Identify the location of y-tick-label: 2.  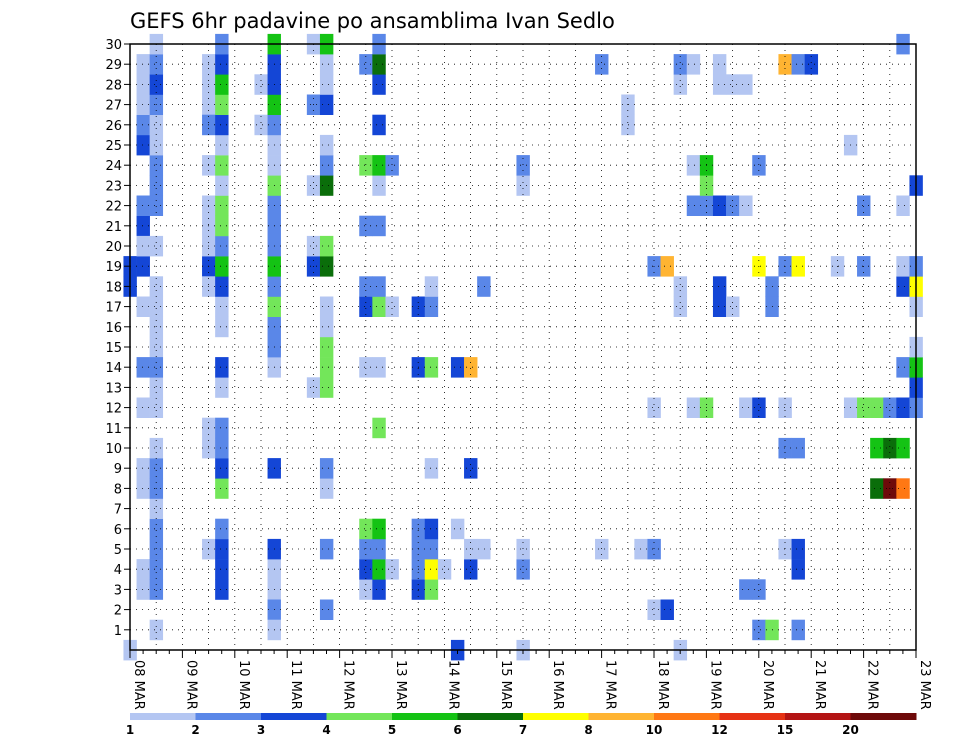
(118, 611).